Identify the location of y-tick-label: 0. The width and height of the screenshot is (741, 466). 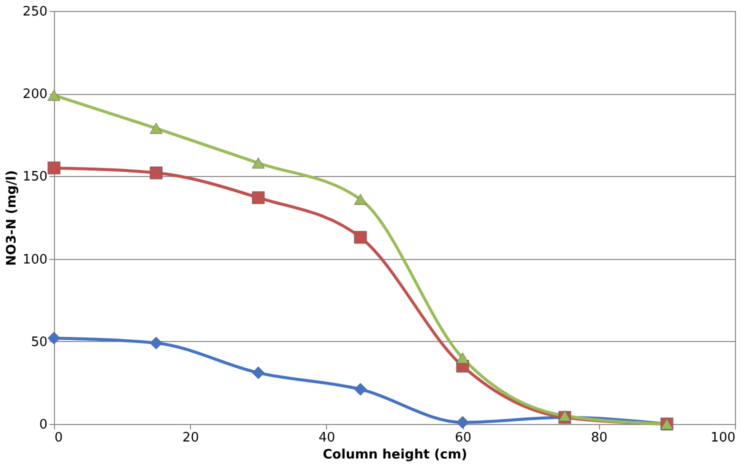
(43, 425).